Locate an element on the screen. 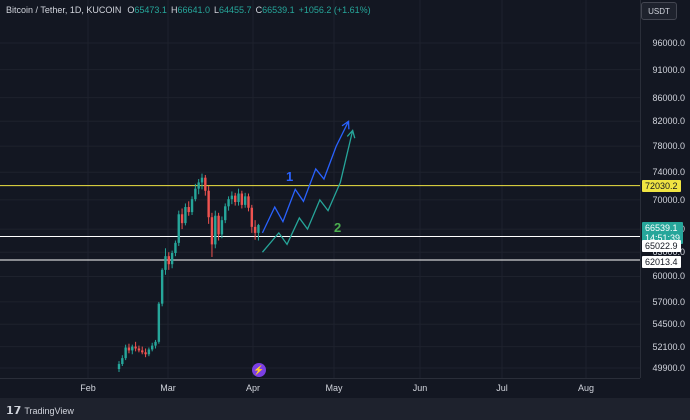 The height and width of the screenshot is (420, 690). price-tick-label: 54500.0 is located at coordinates (668, 324).